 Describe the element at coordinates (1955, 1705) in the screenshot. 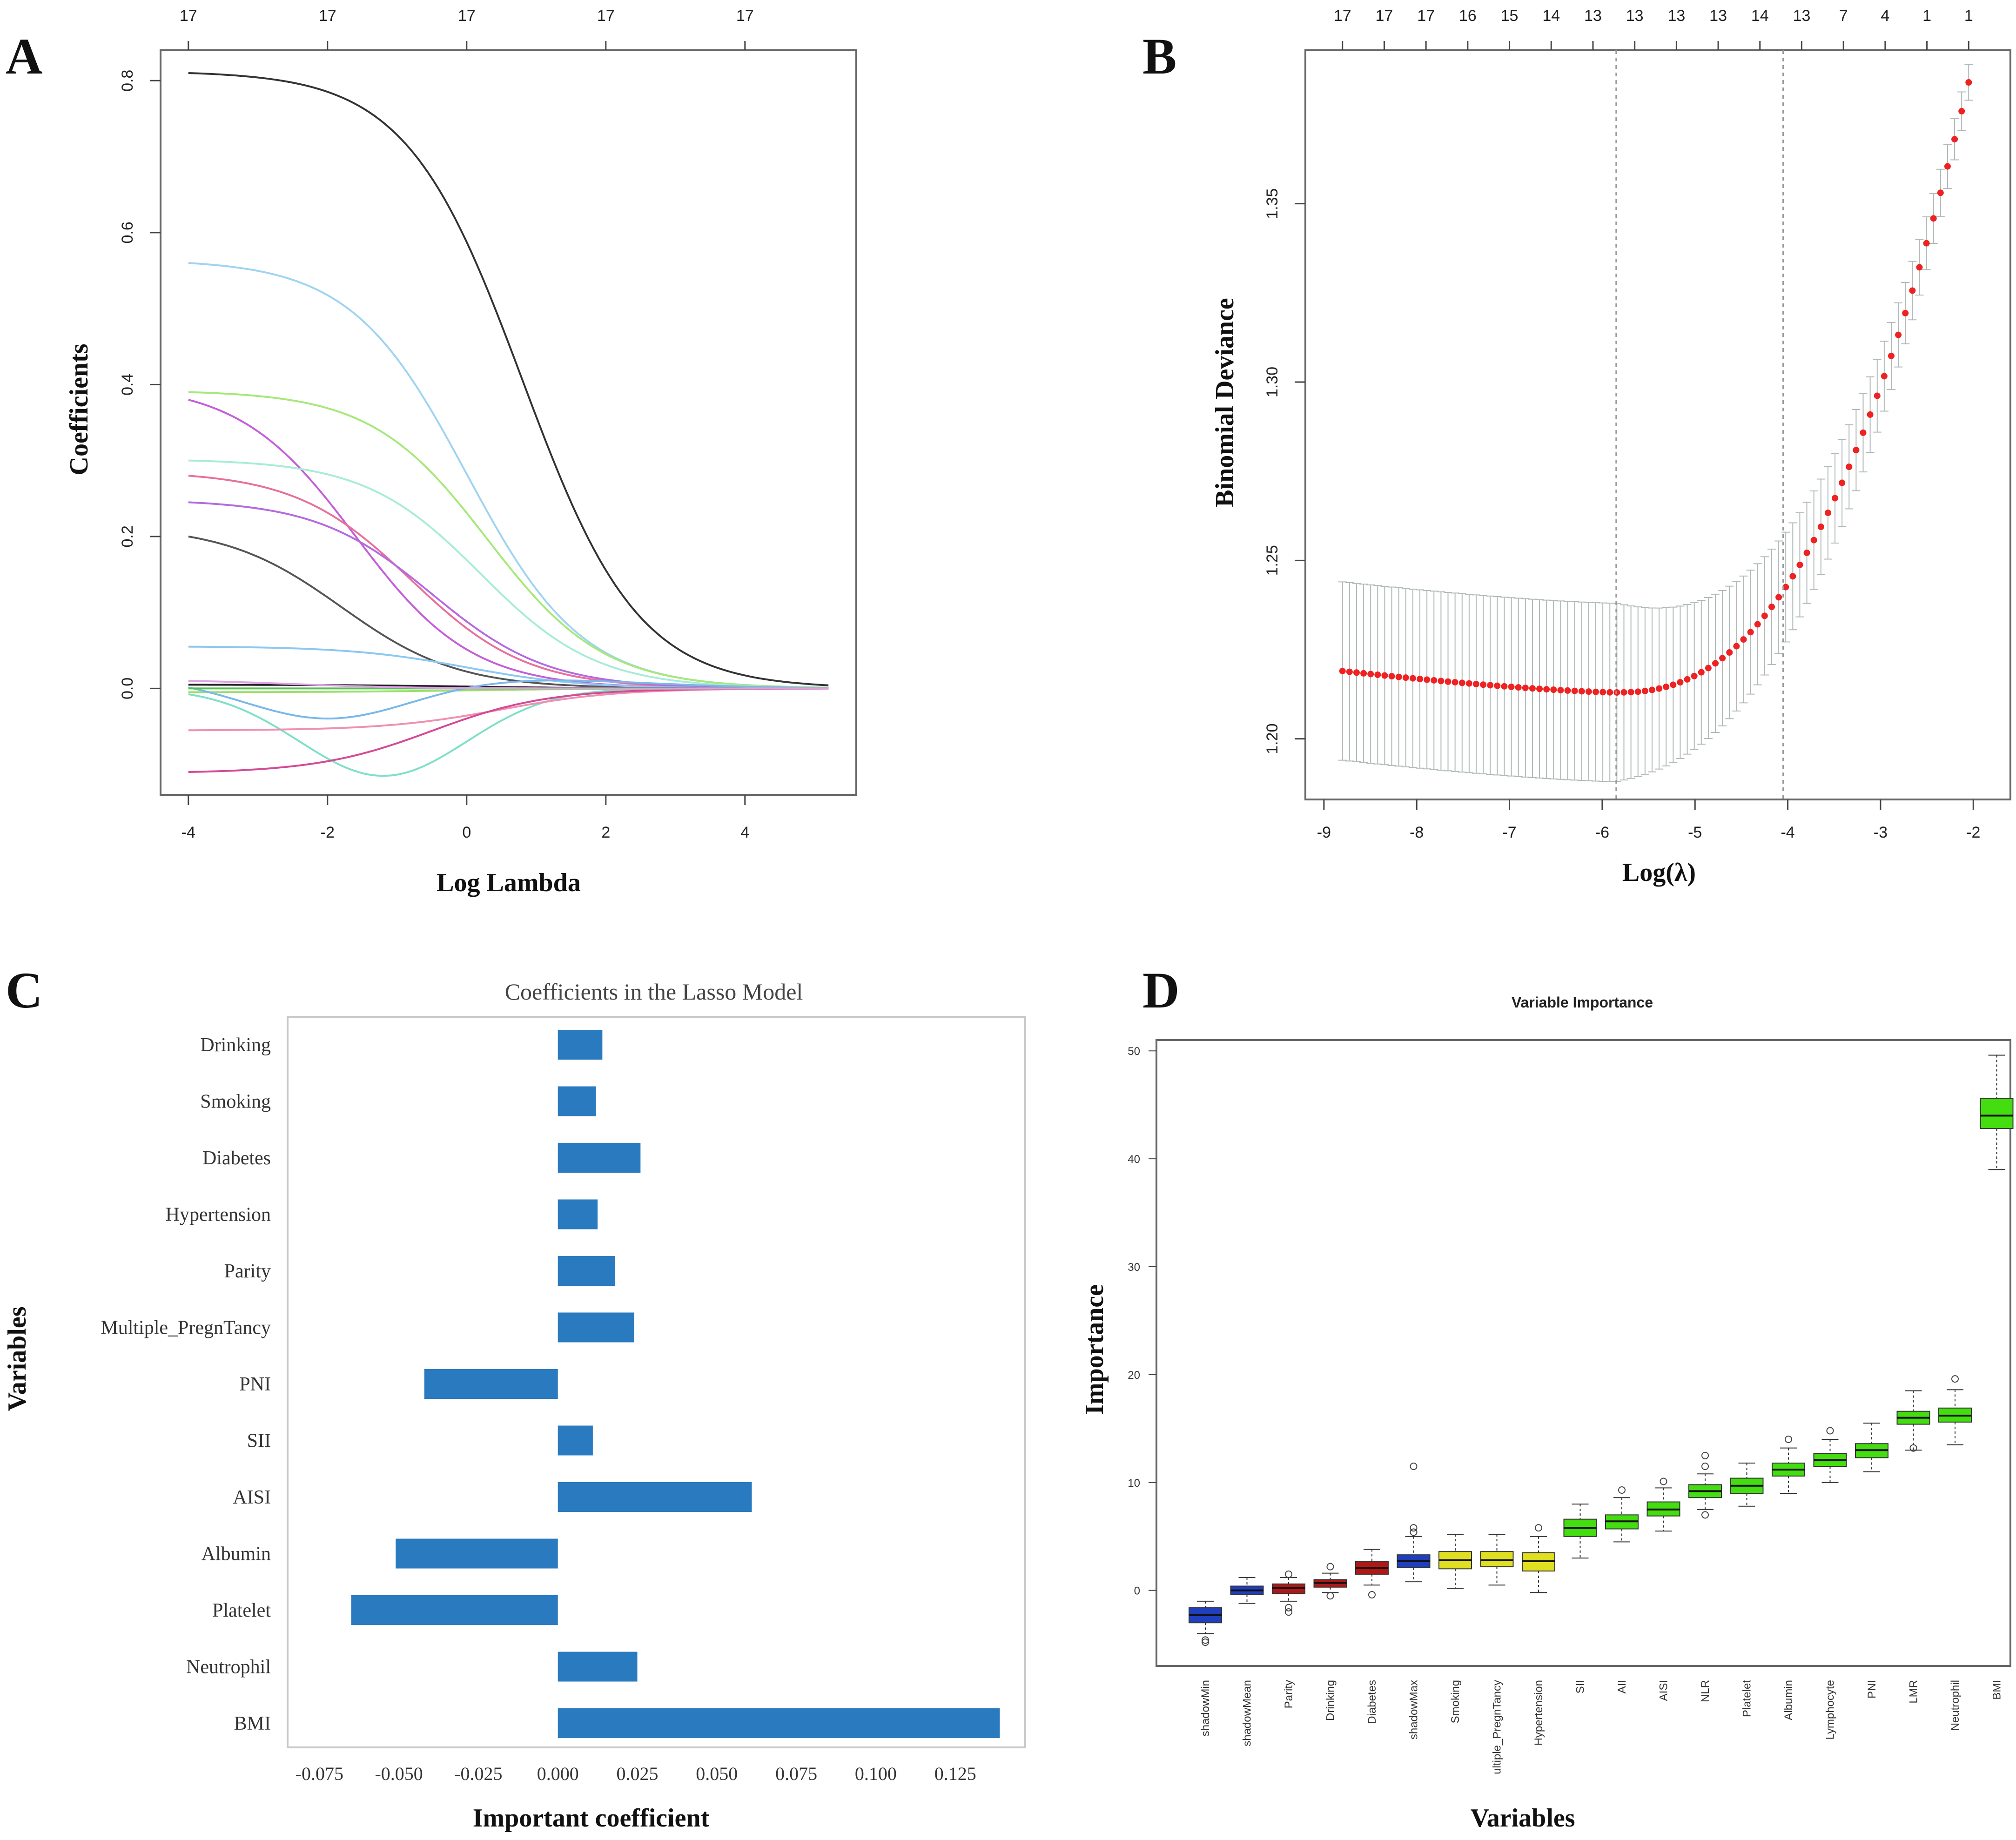

I see `panel-d-category-label: Neutrophil` at that location.